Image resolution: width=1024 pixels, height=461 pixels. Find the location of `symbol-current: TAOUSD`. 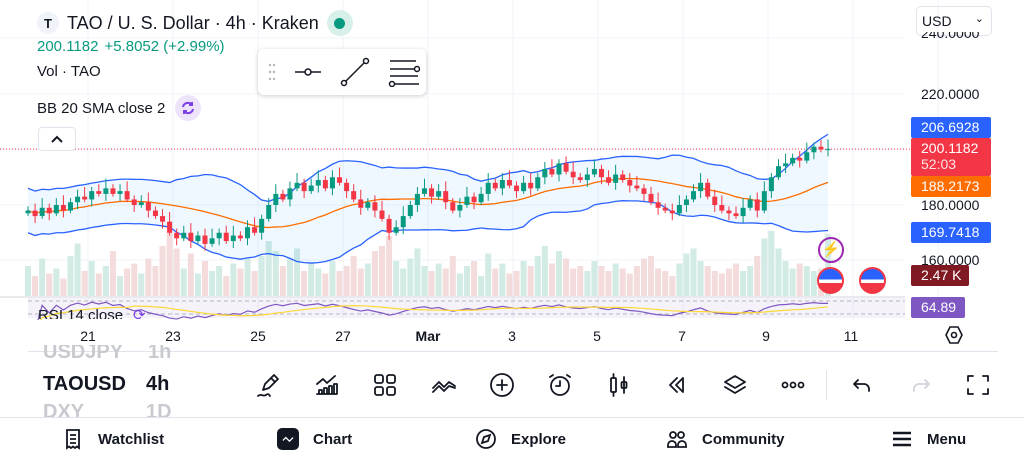

symbol-current: TAOUSD is located at coordinates (84, 384).